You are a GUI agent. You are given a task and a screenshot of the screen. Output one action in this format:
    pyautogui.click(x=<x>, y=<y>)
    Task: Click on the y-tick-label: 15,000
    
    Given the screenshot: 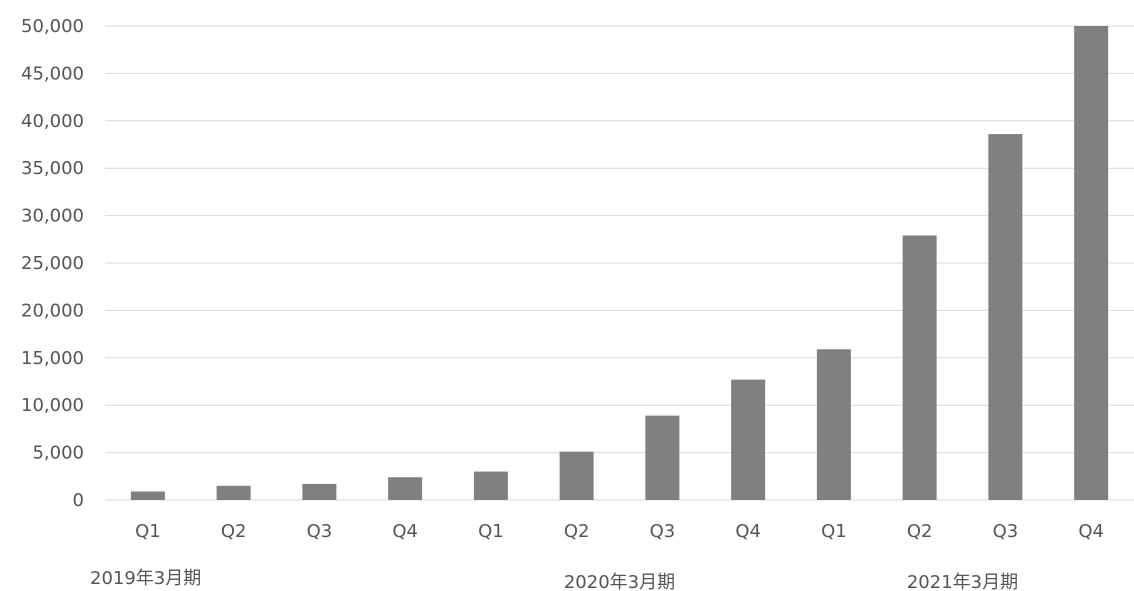 What is the action you would take?
    pyautogui.click(x=52, y=358)
    